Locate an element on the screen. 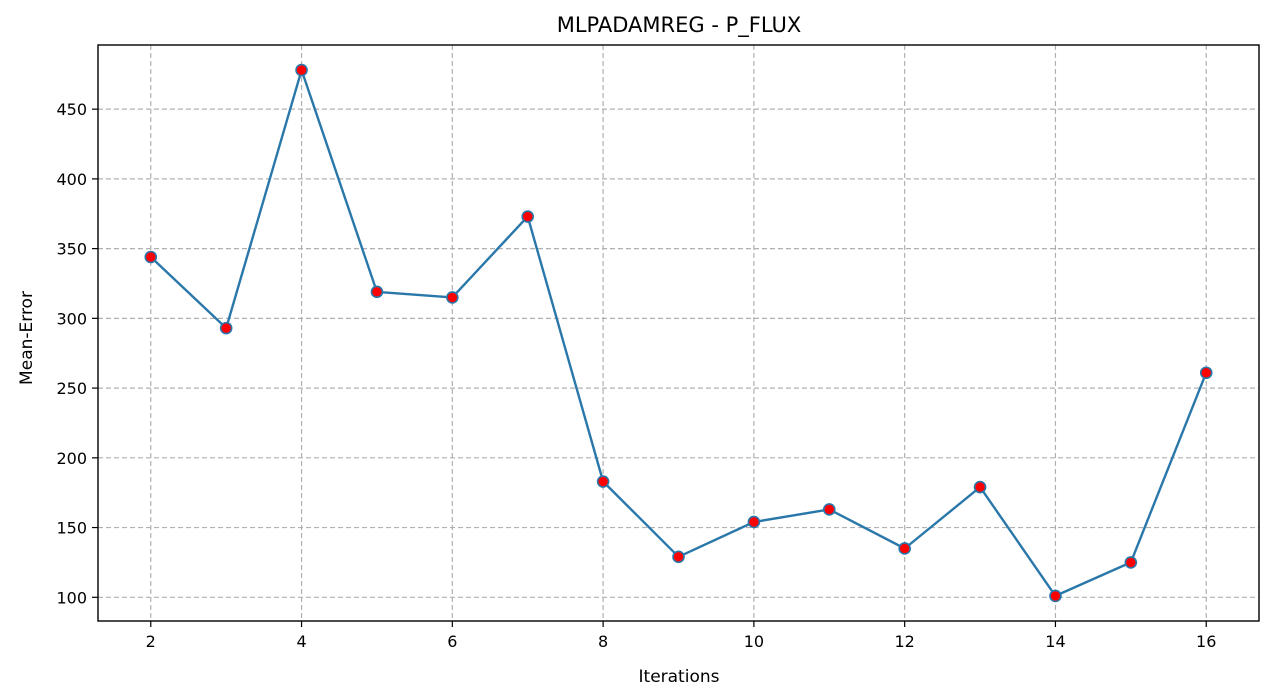 This screenshot has height=700, width=1275. y-tick-label: 300 is located at coordinates (71, 318).